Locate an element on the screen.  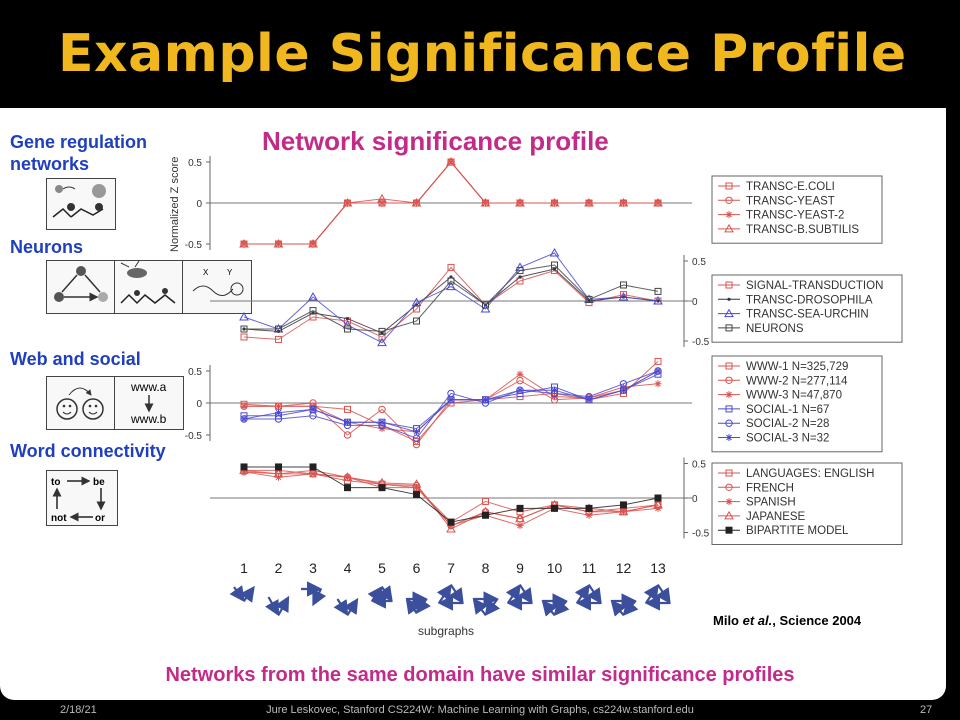
legend-entry-web-3: SOCIAL-1 N=67 is located at coordinates (787, 410).